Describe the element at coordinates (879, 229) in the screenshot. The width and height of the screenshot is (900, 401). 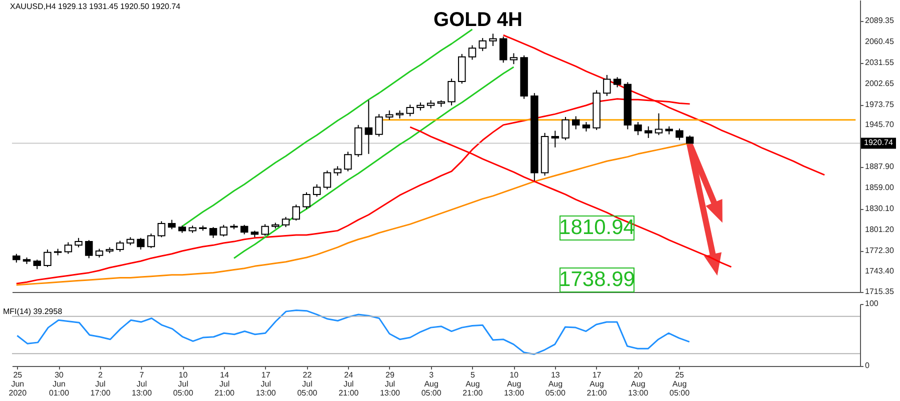
I see `y-tick-label: 1801.20` at that location.